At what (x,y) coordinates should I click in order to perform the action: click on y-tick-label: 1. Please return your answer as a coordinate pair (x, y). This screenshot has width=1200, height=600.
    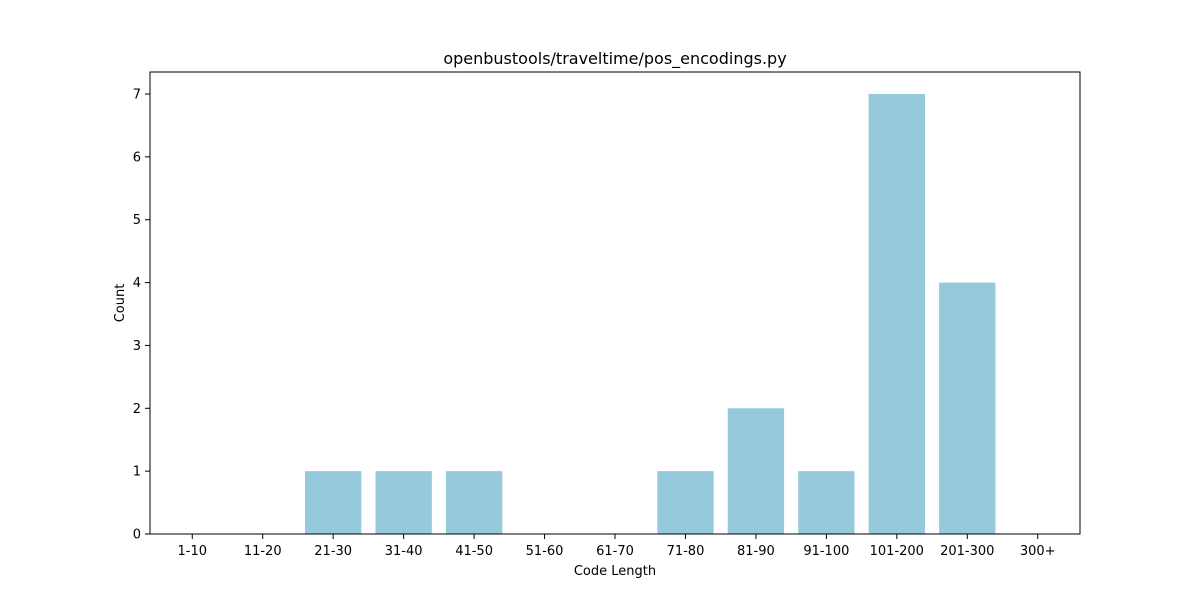
    Looking at the image, I should click on (137, 472).